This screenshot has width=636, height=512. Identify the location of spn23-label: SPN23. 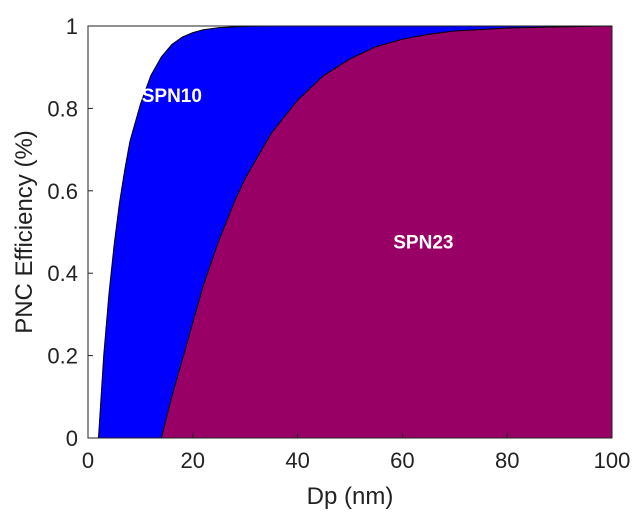
(423, 242).